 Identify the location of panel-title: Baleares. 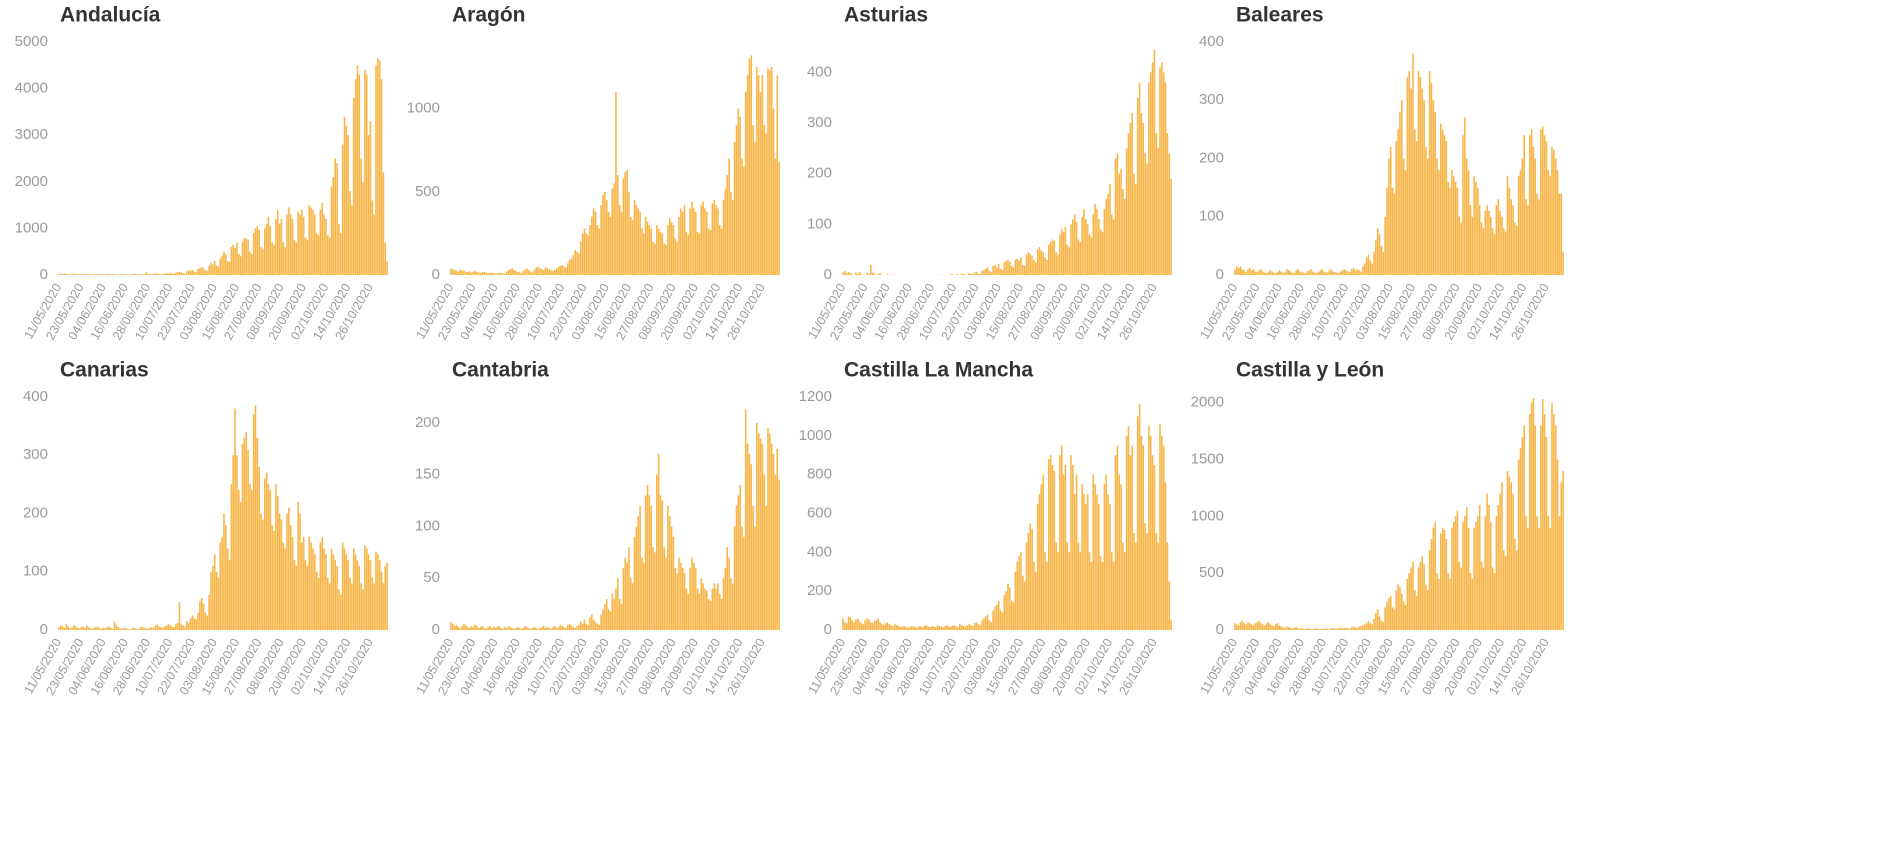
(1280, 15).